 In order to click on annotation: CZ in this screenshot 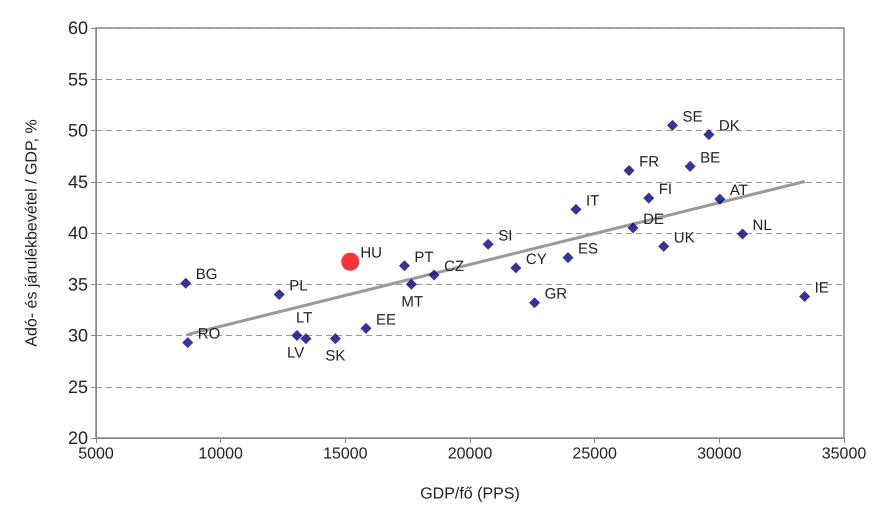, I will do `click(454, 267)`.